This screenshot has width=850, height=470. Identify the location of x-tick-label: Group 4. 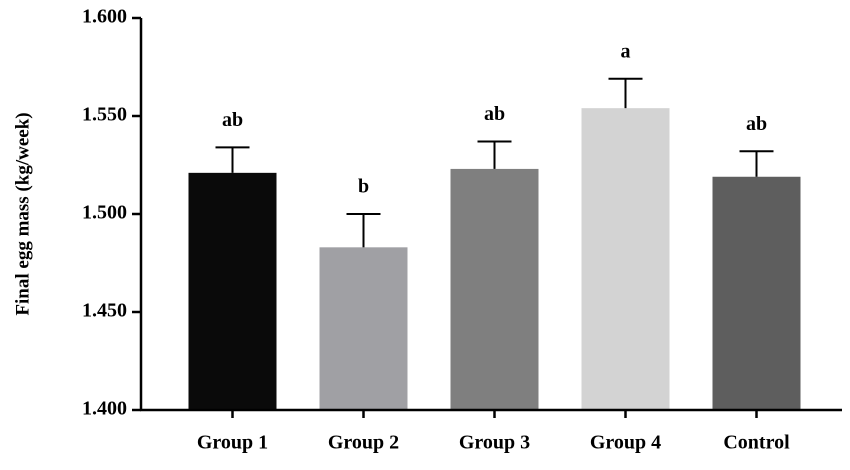
(625, 443).